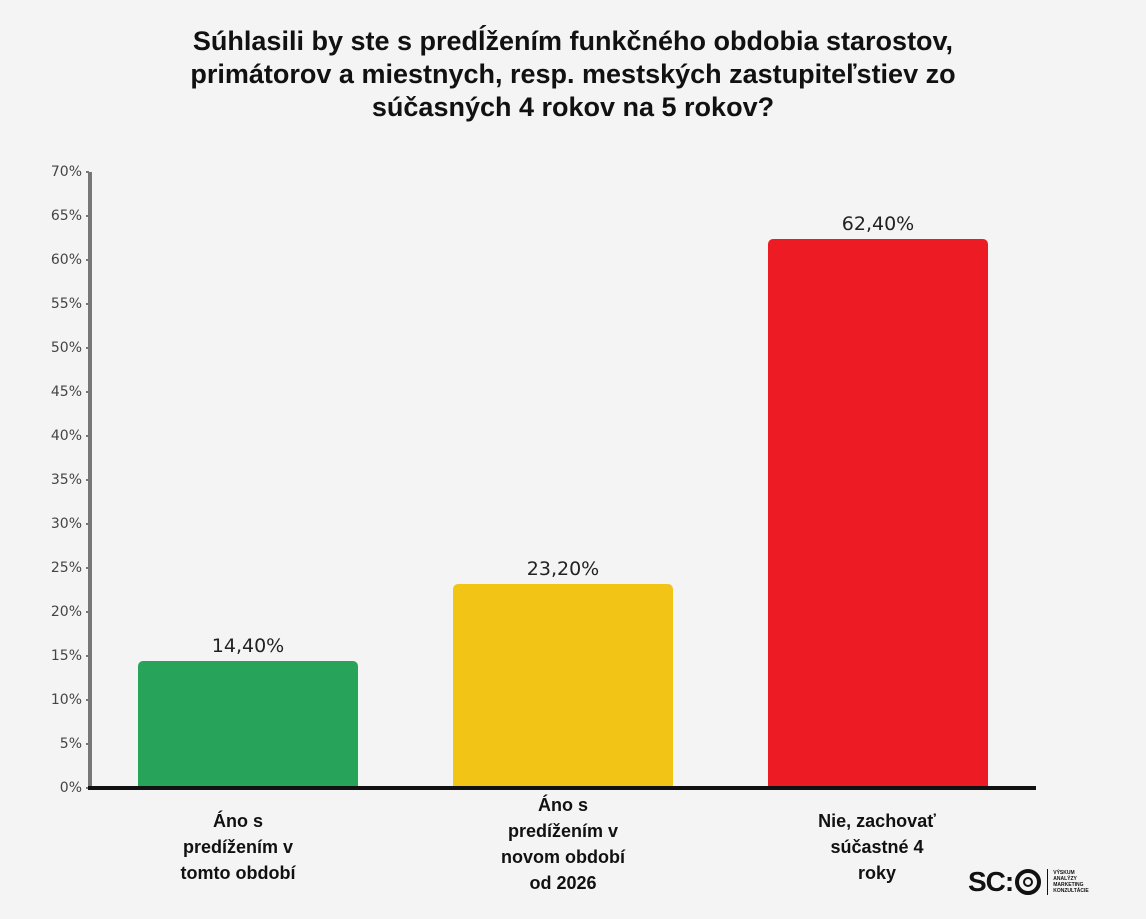 The height and width of the screenshot is (919, 1146). I want to click on category-label-1: Áno s predížením v tomto období, so click(238, 847).